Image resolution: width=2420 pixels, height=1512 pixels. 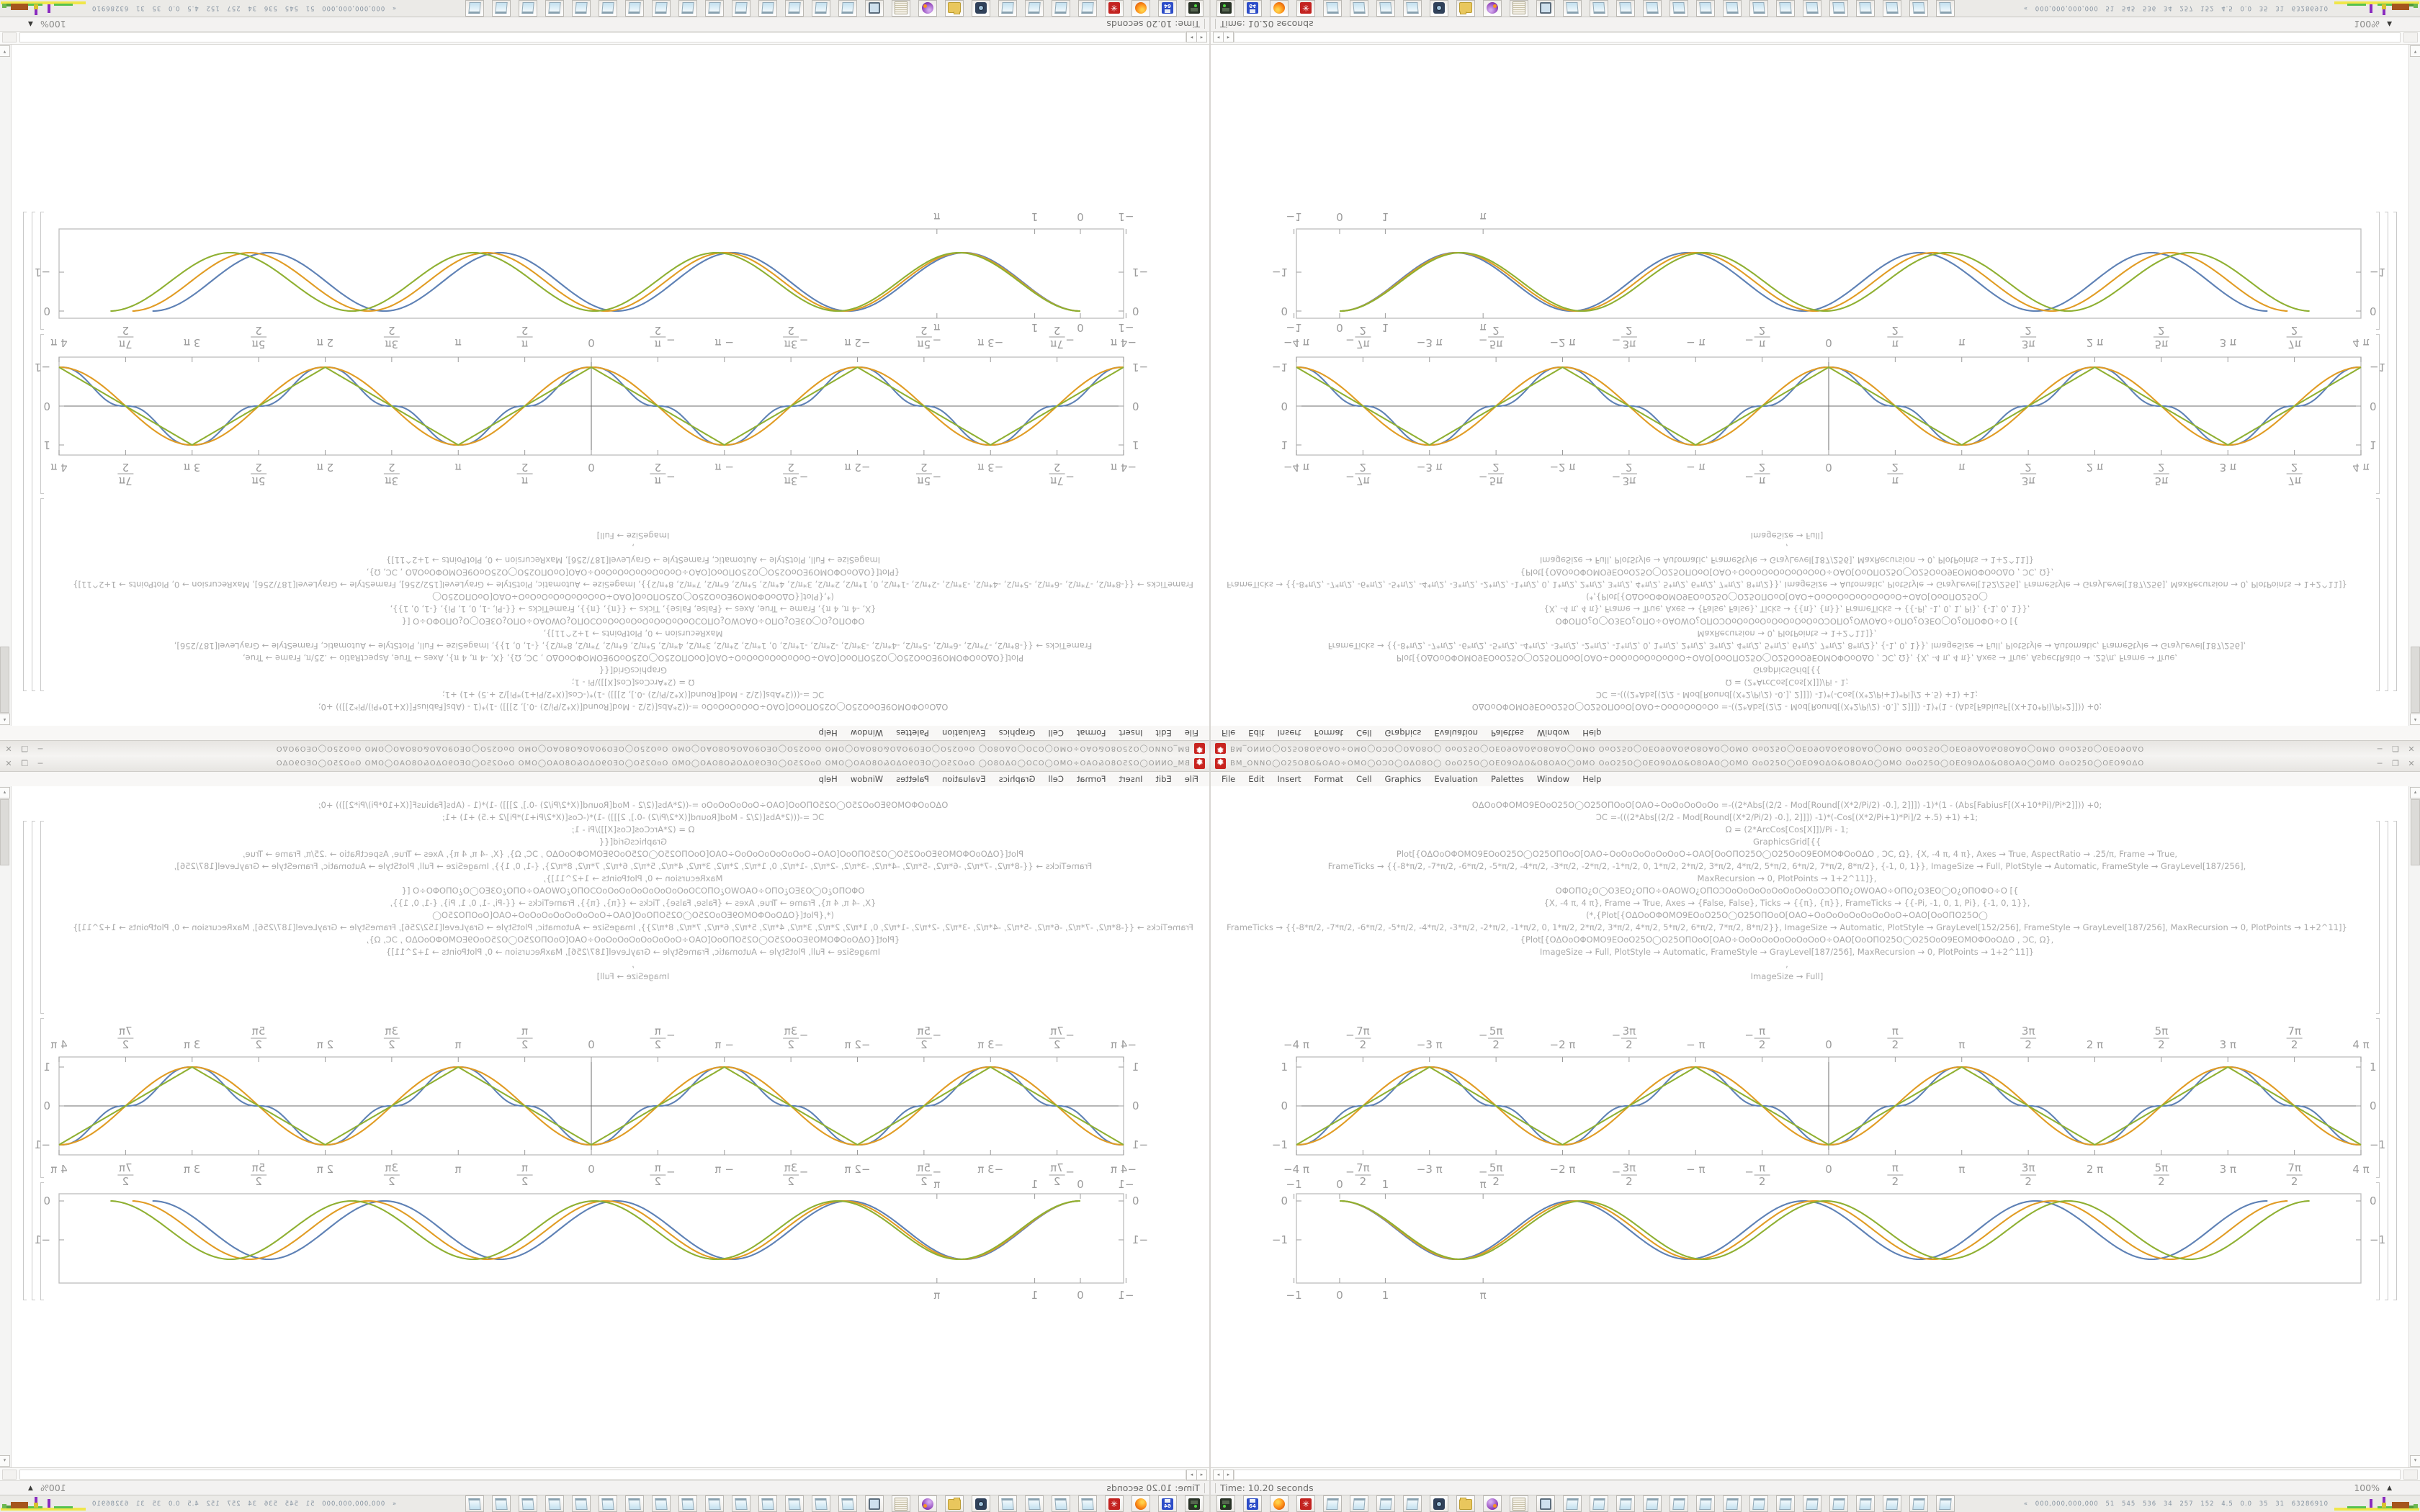 What do you see at coordinates (602, 1475) in the screenshot?
I see `horizontal-scroll-track` at bounding box center [602, 1475].